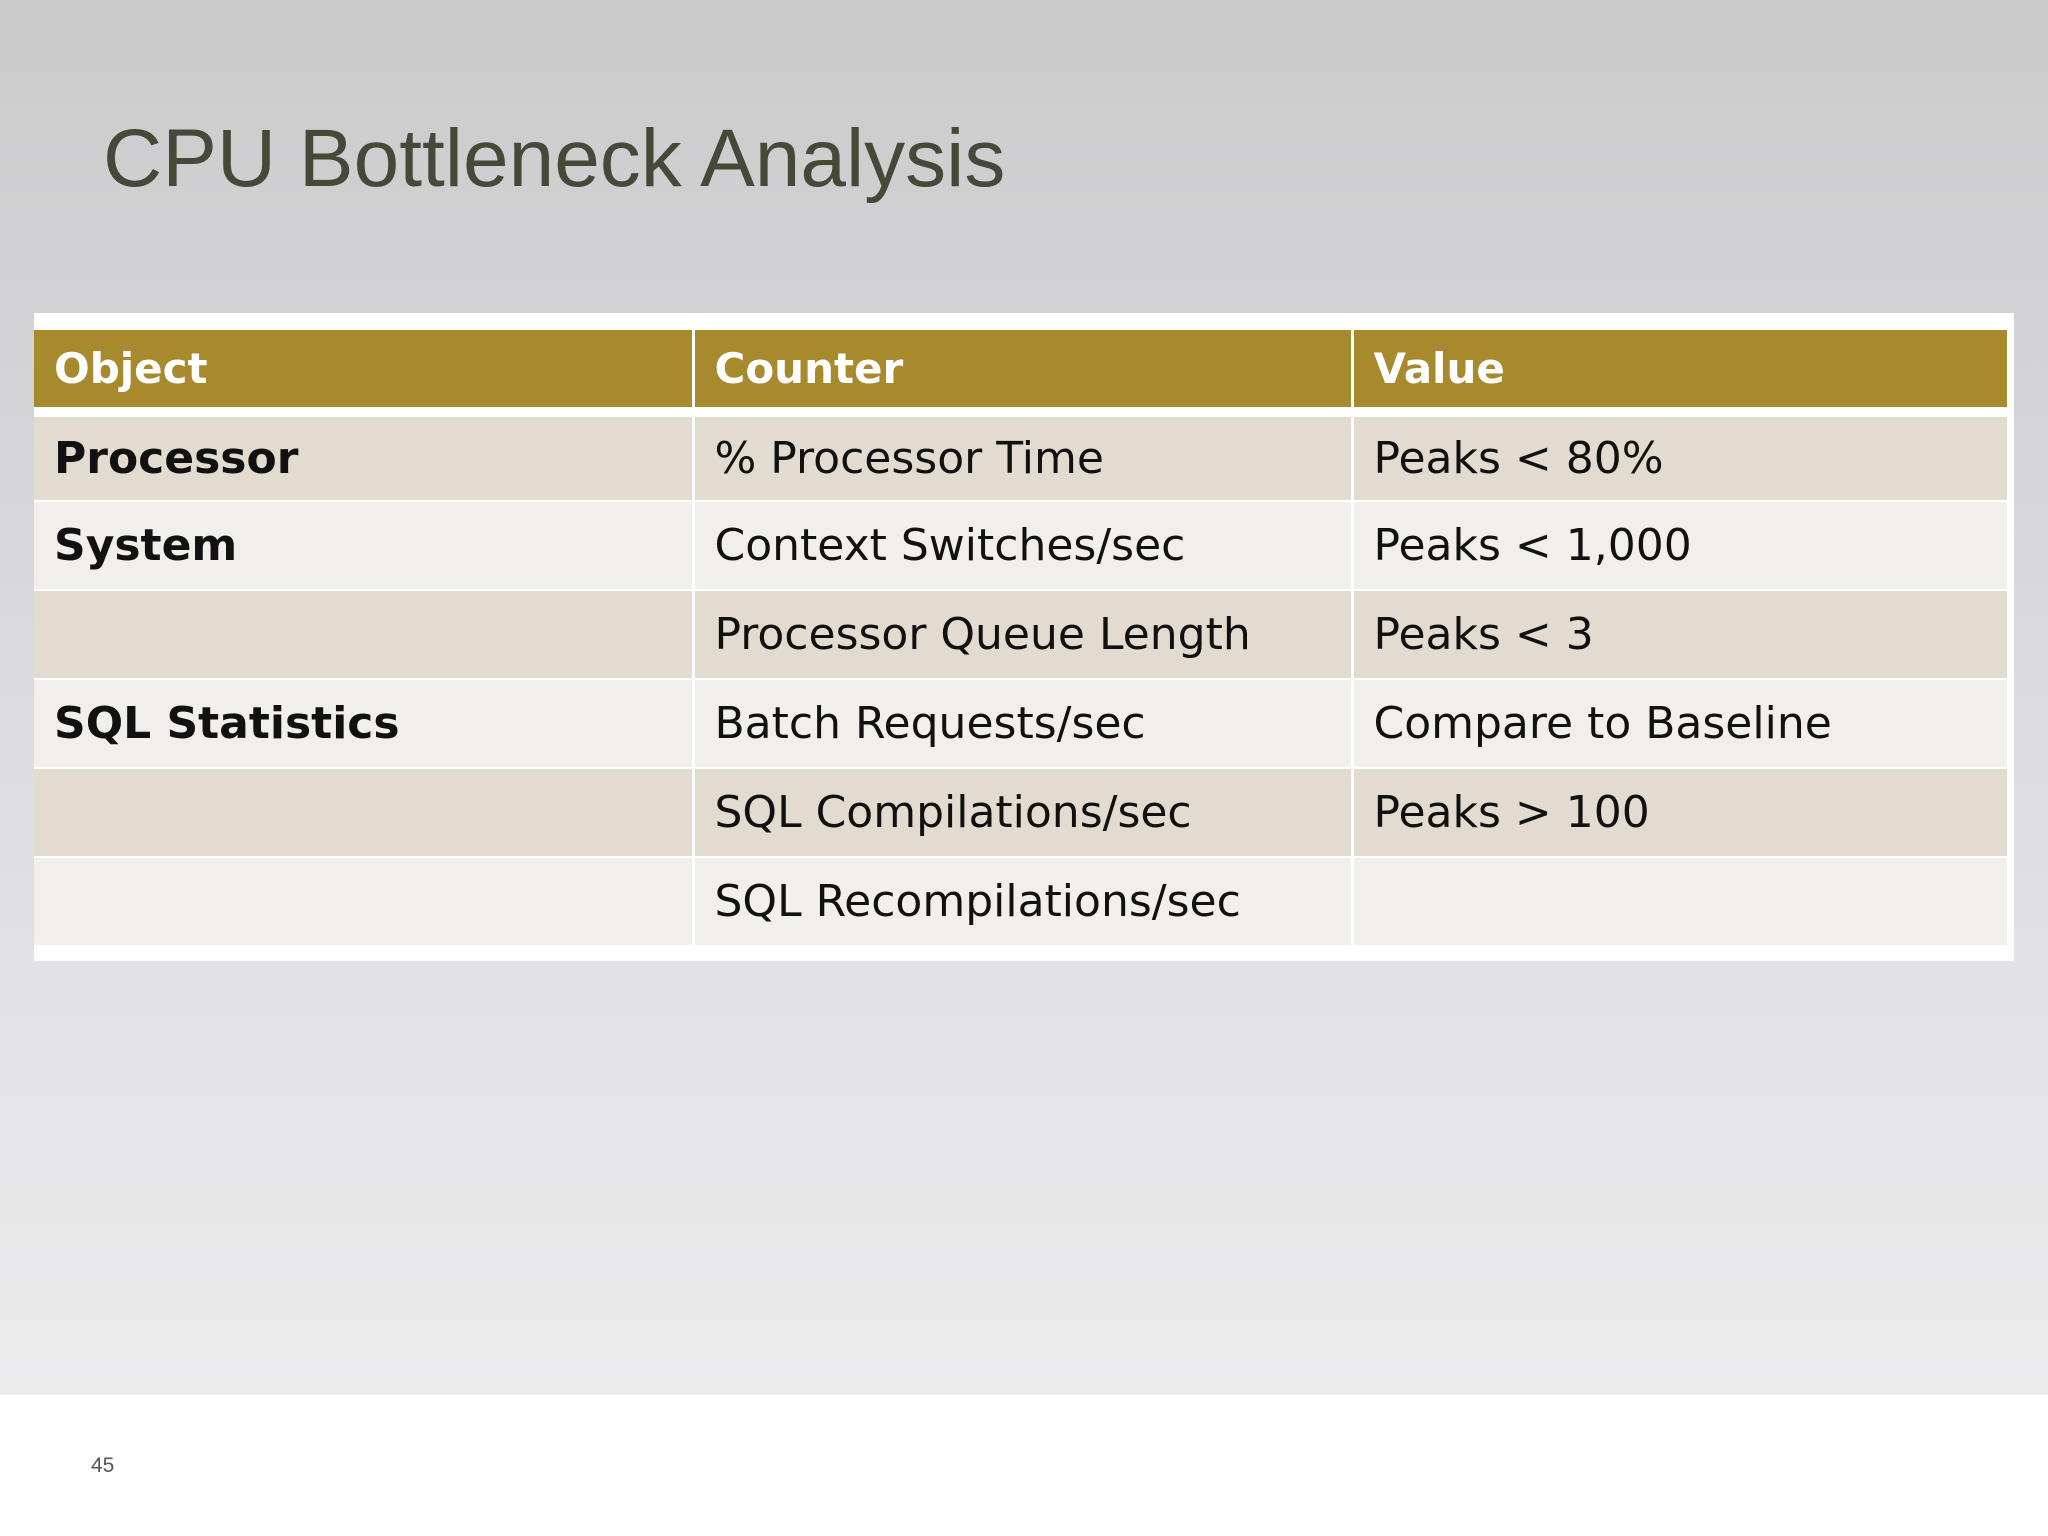 This screenshot has height=1536, width=2048. I want to click on table-row: SQL Recompilations/sec, so click(1020, 902).